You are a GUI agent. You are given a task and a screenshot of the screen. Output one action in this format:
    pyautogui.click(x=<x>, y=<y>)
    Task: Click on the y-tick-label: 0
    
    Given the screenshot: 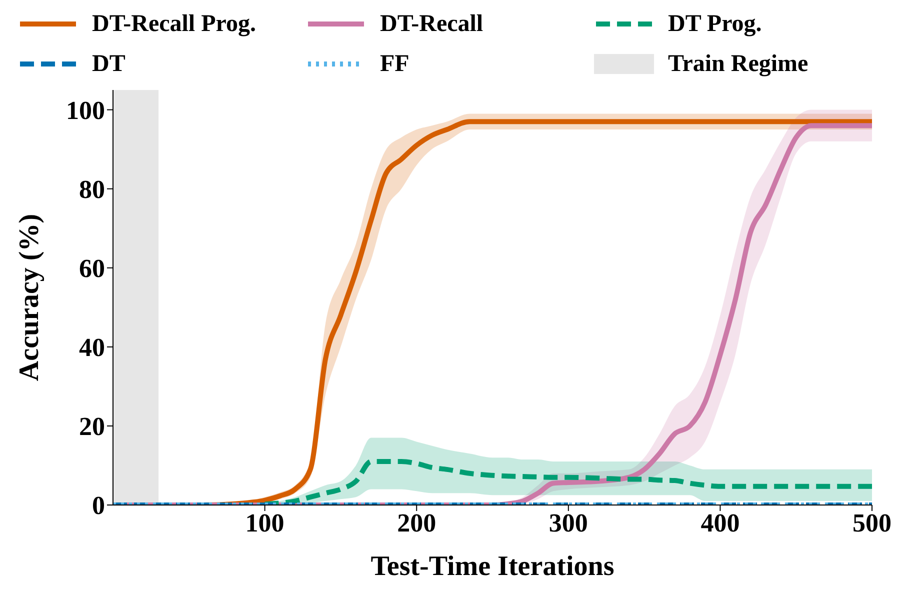 What is the action you would take?
    pyautogui.click(x=98, y=505)
    